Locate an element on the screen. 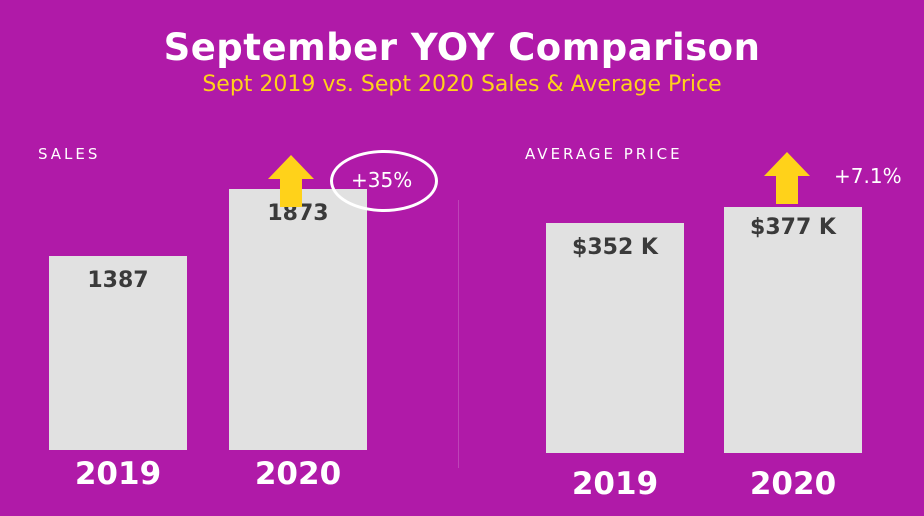 This screenshot has width=924, height=516. chart-title: September YOY Comparison is located at coordinates (462, 47).